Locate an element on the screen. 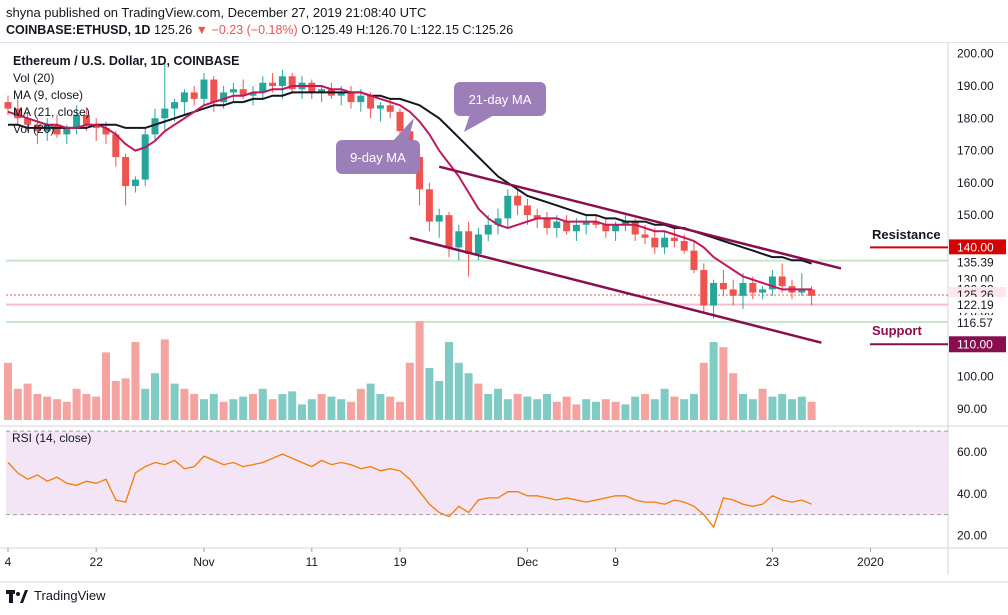  volume-bars is located at coordinates (410, 370).